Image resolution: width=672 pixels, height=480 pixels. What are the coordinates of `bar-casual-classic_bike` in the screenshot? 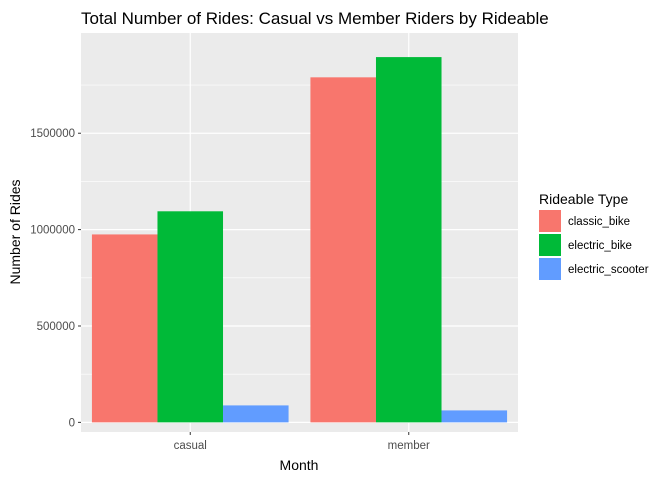 It's located at (124, 328).